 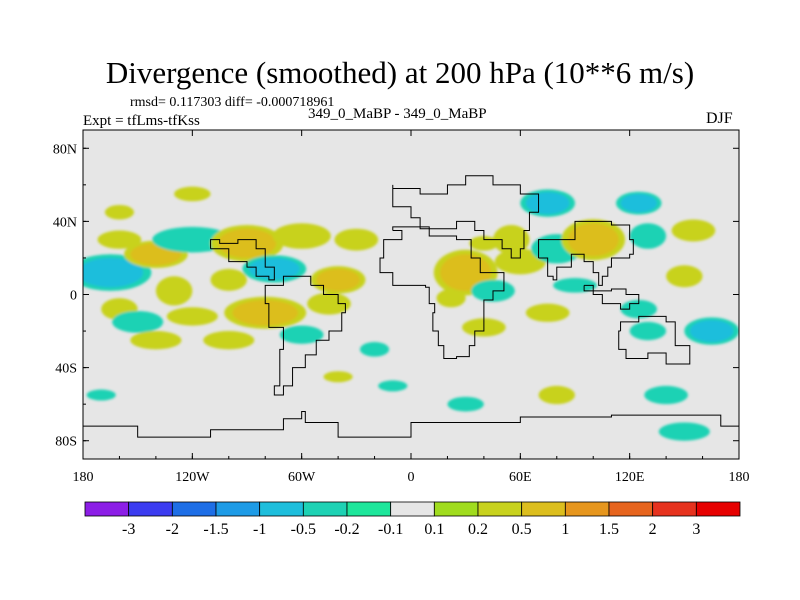 What do you see at coordinates (346, 529) in the screenshot?
I see `colorbar-label: -0.2` at bounding box center [346, 529].